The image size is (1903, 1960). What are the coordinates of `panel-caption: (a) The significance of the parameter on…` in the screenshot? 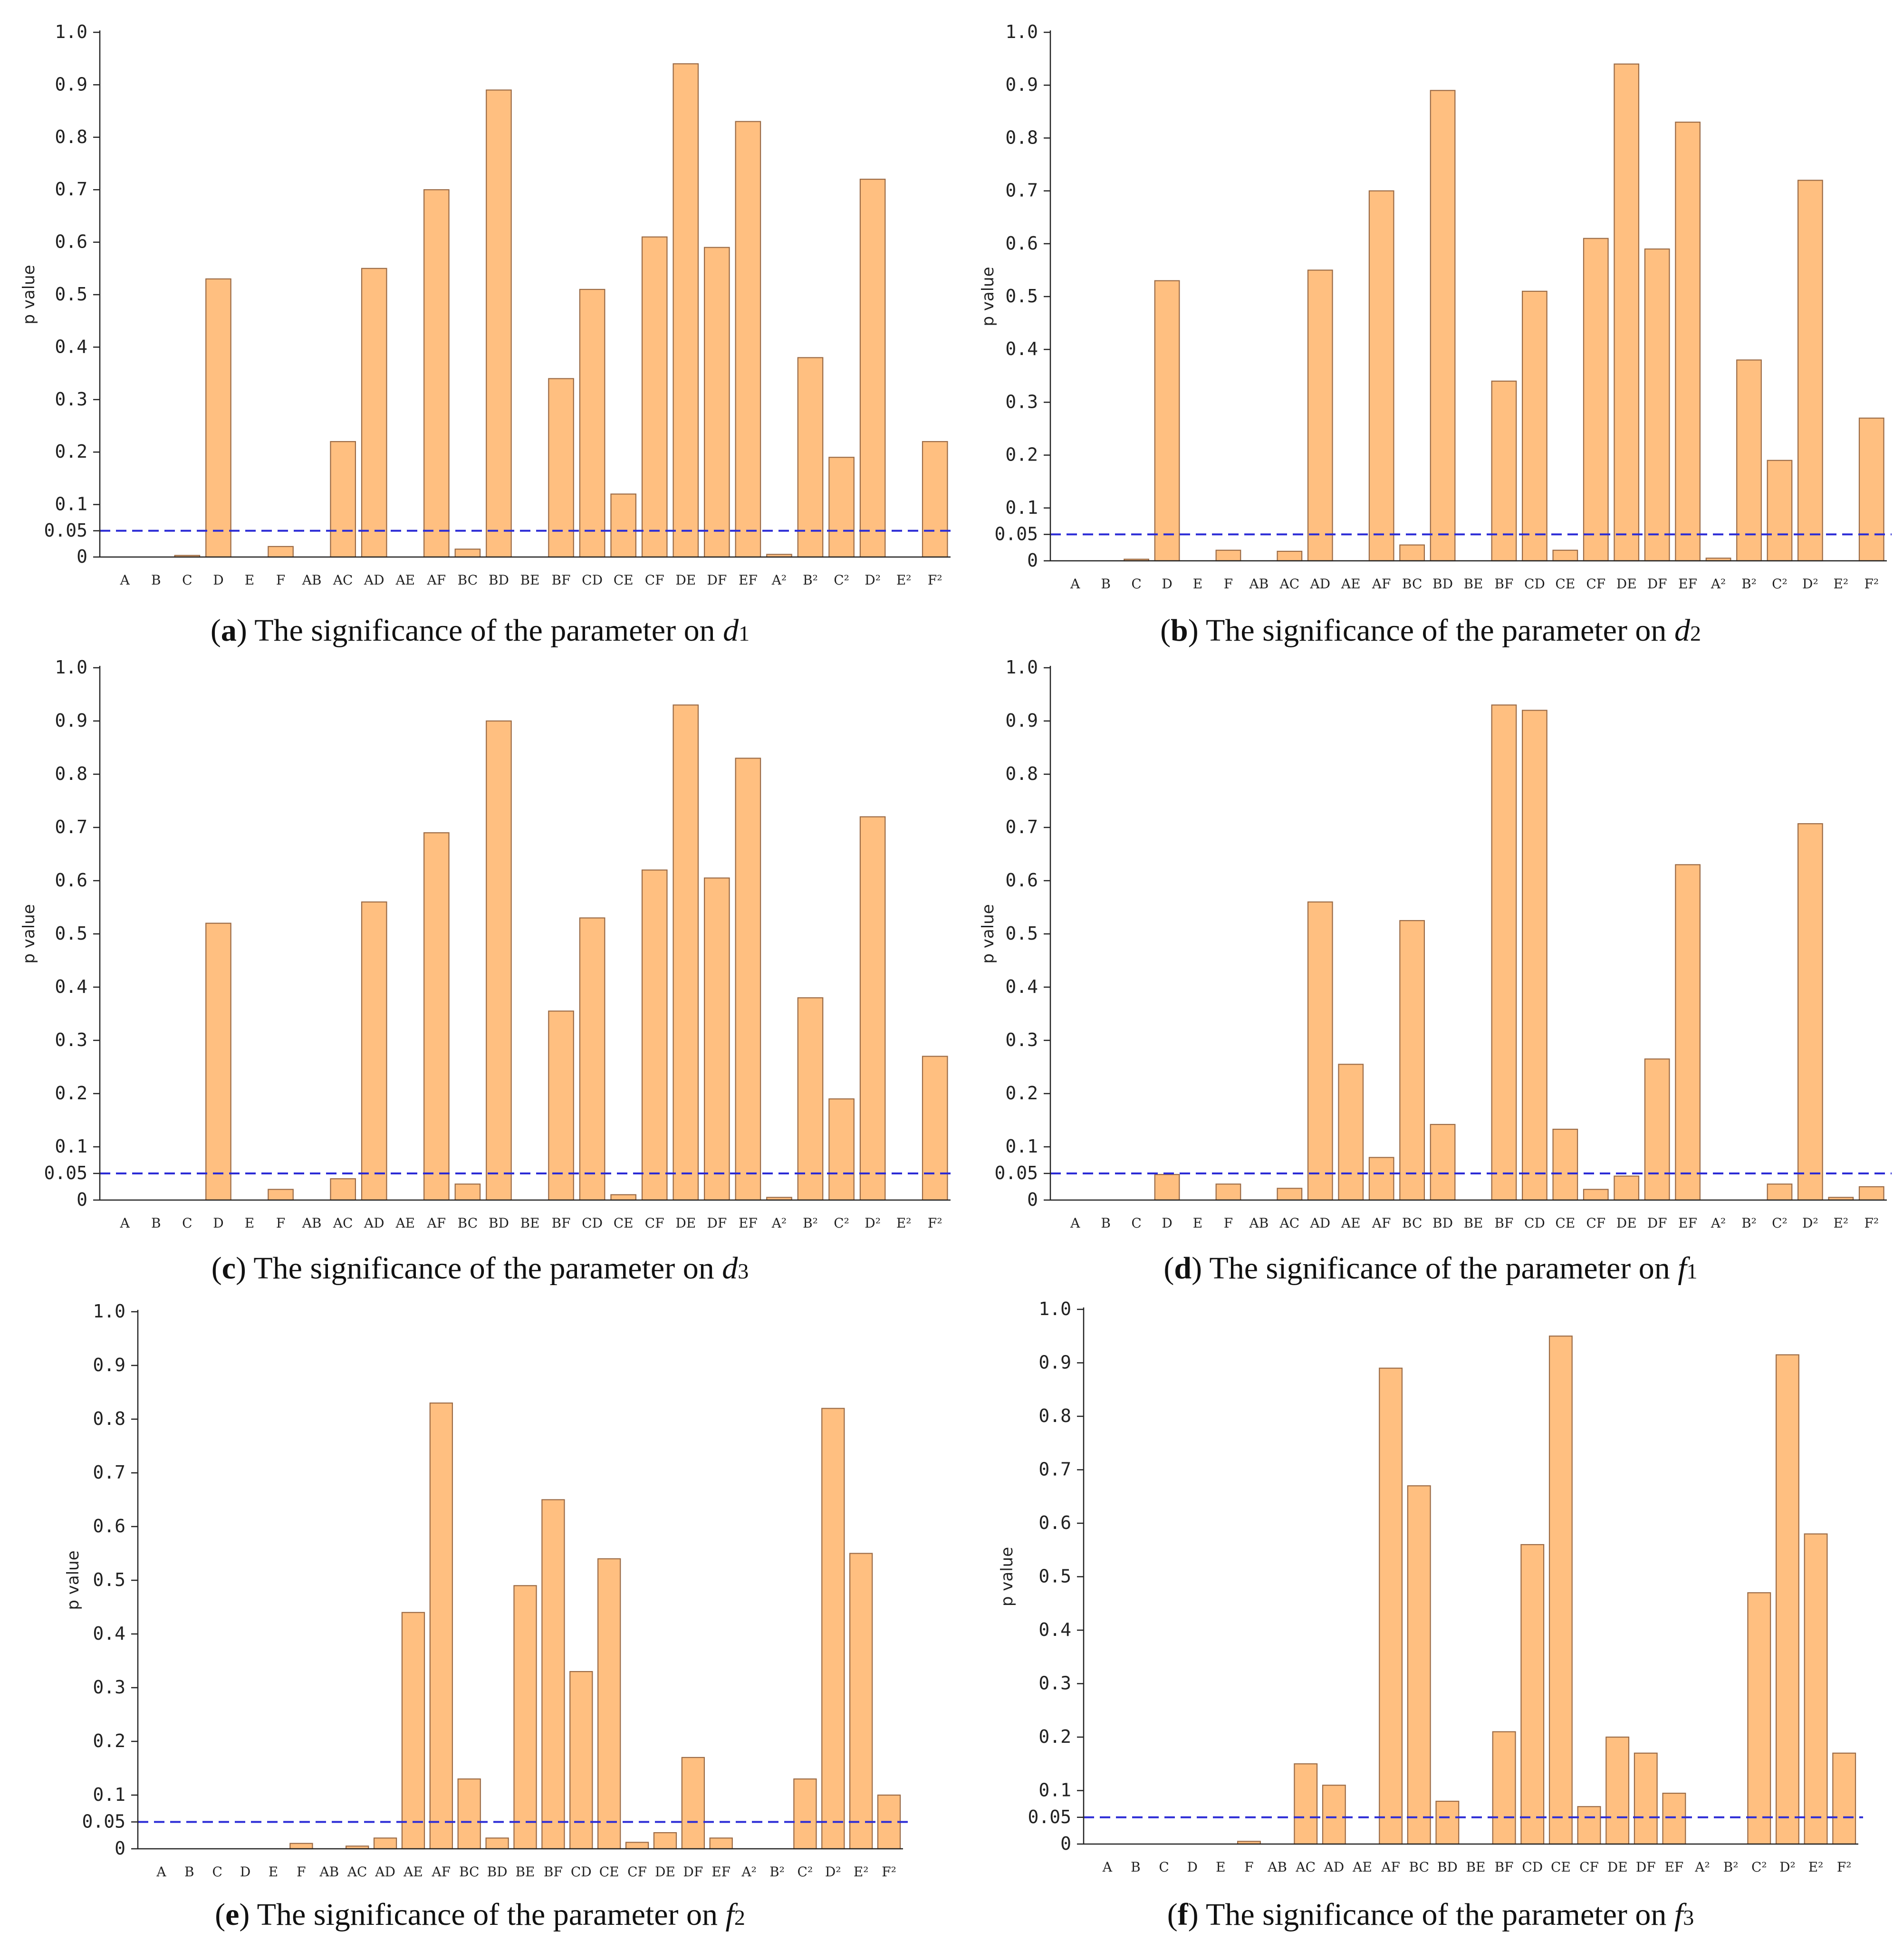 It's located at (480, 630).